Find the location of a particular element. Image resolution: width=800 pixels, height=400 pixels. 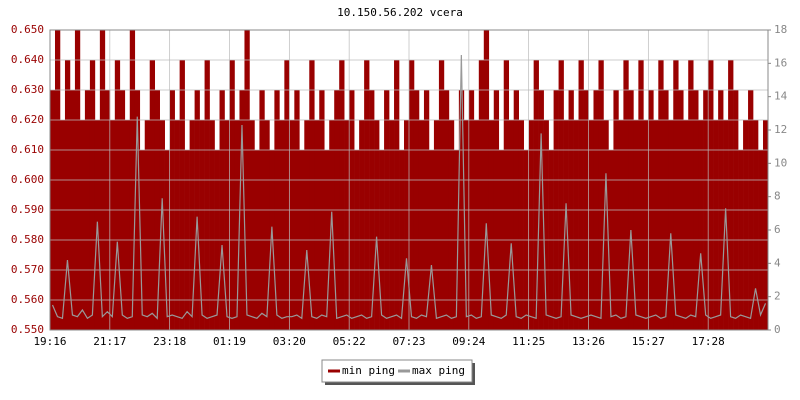

y-tick-label: 0.560 is located at coordinates (27, 299).